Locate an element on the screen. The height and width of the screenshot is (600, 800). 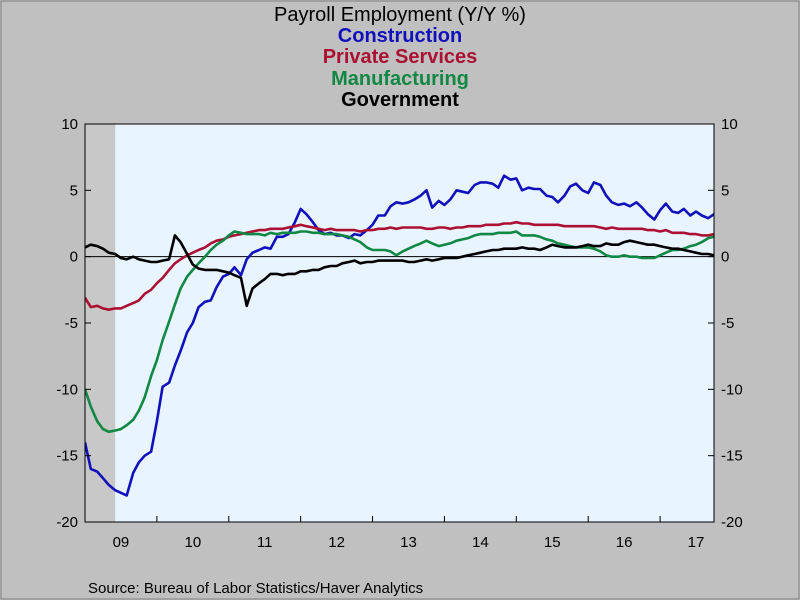
y-tick-label-left: 10 is located at coordinates (69, 124).